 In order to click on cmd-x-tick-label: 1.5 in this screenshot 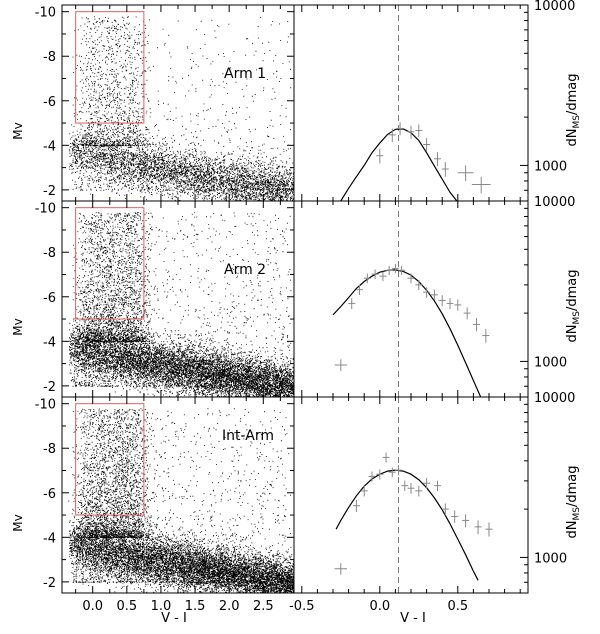, I will do `click(195, 606)`.